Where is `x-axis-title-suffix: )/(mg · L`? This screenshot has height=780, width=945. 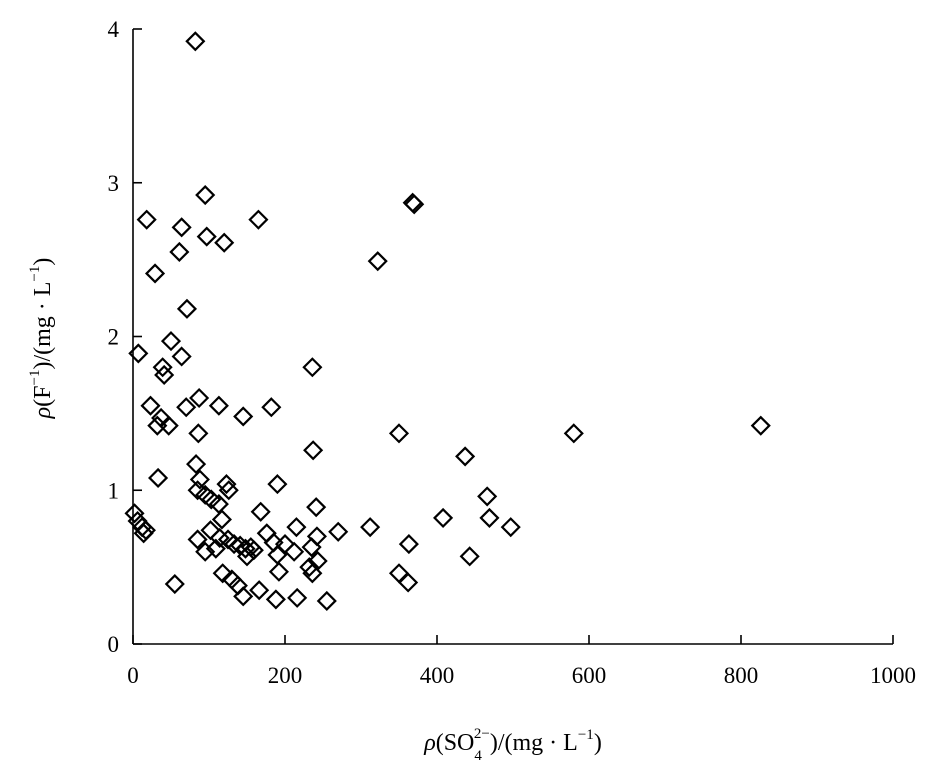 x-axis-title-suffix: )/(mg · L is located at coordinates (534, 743).